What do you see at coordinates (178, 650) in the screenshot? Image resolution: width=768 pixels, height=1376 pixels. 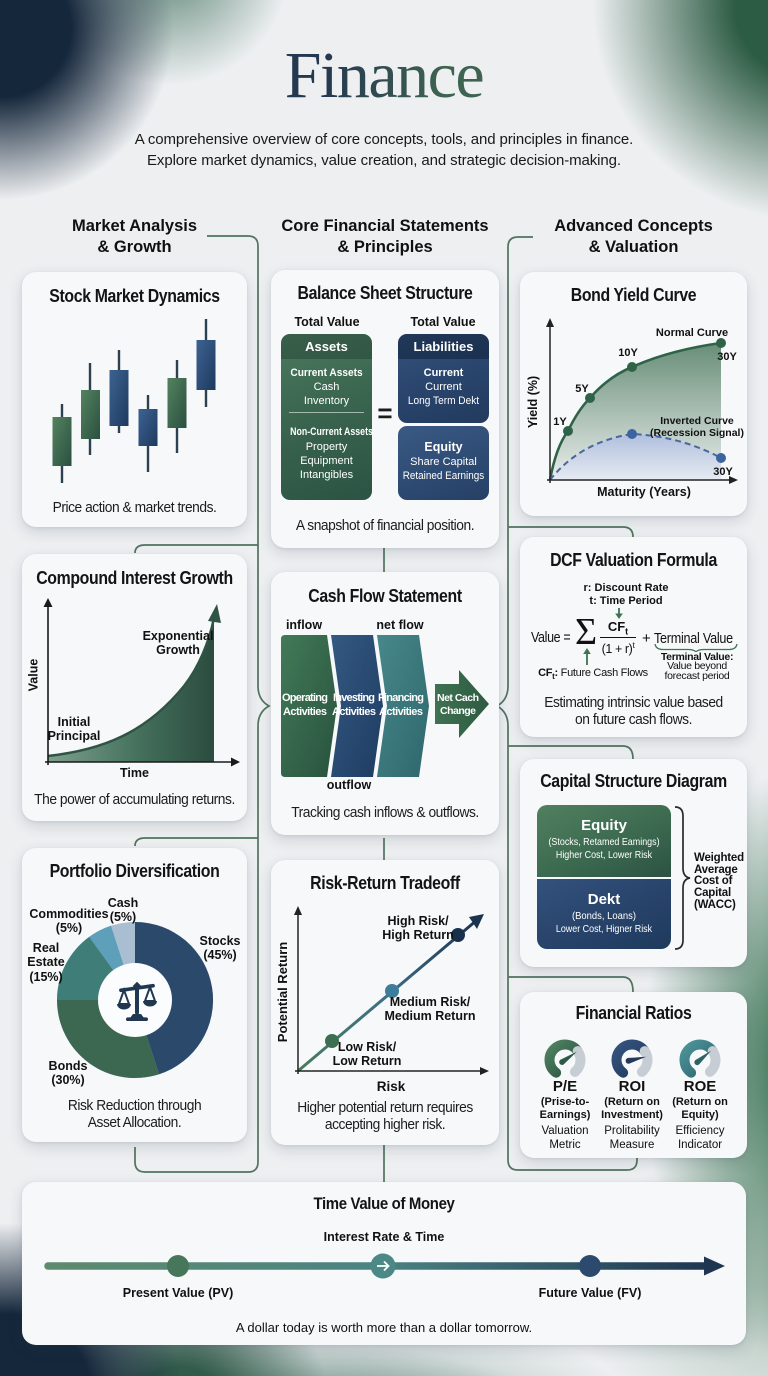 I see `svg-text: Growth` at bounding box center [178, 650].